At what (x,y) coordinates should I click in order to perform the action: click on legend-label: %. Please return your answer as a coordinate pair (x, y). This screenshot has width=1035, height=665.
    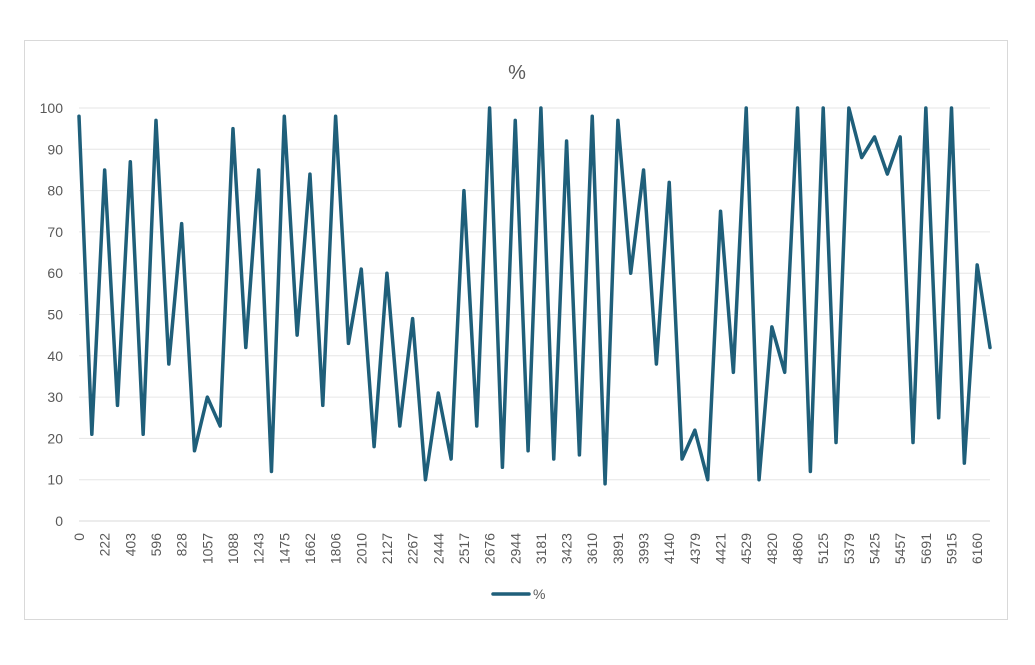
    Looking at the image, I should click on (539, 594).